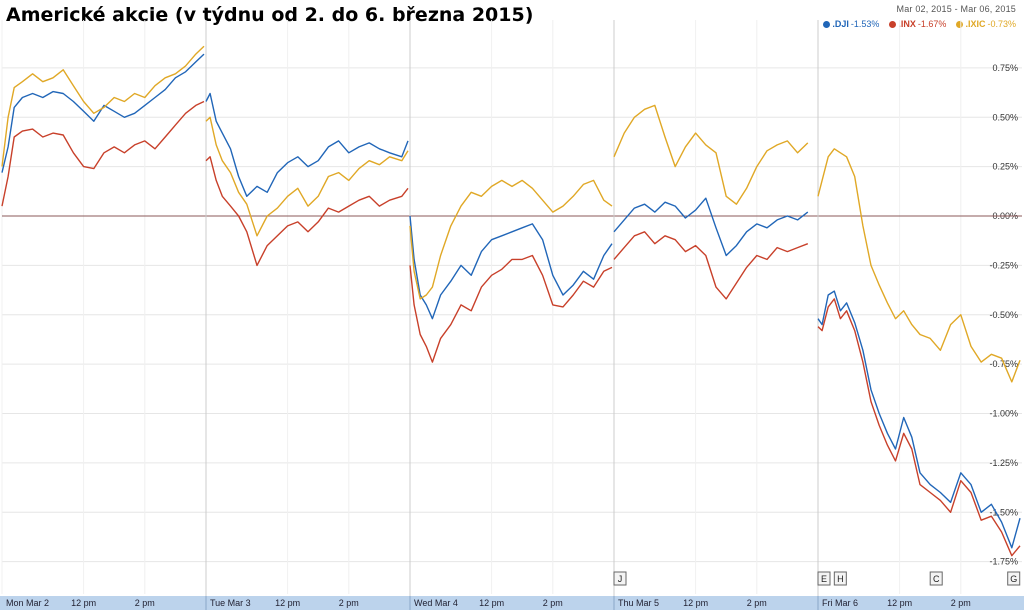 The image size is (1024, 610). I want to click on event-flag-label: G, so click(1013, 579).